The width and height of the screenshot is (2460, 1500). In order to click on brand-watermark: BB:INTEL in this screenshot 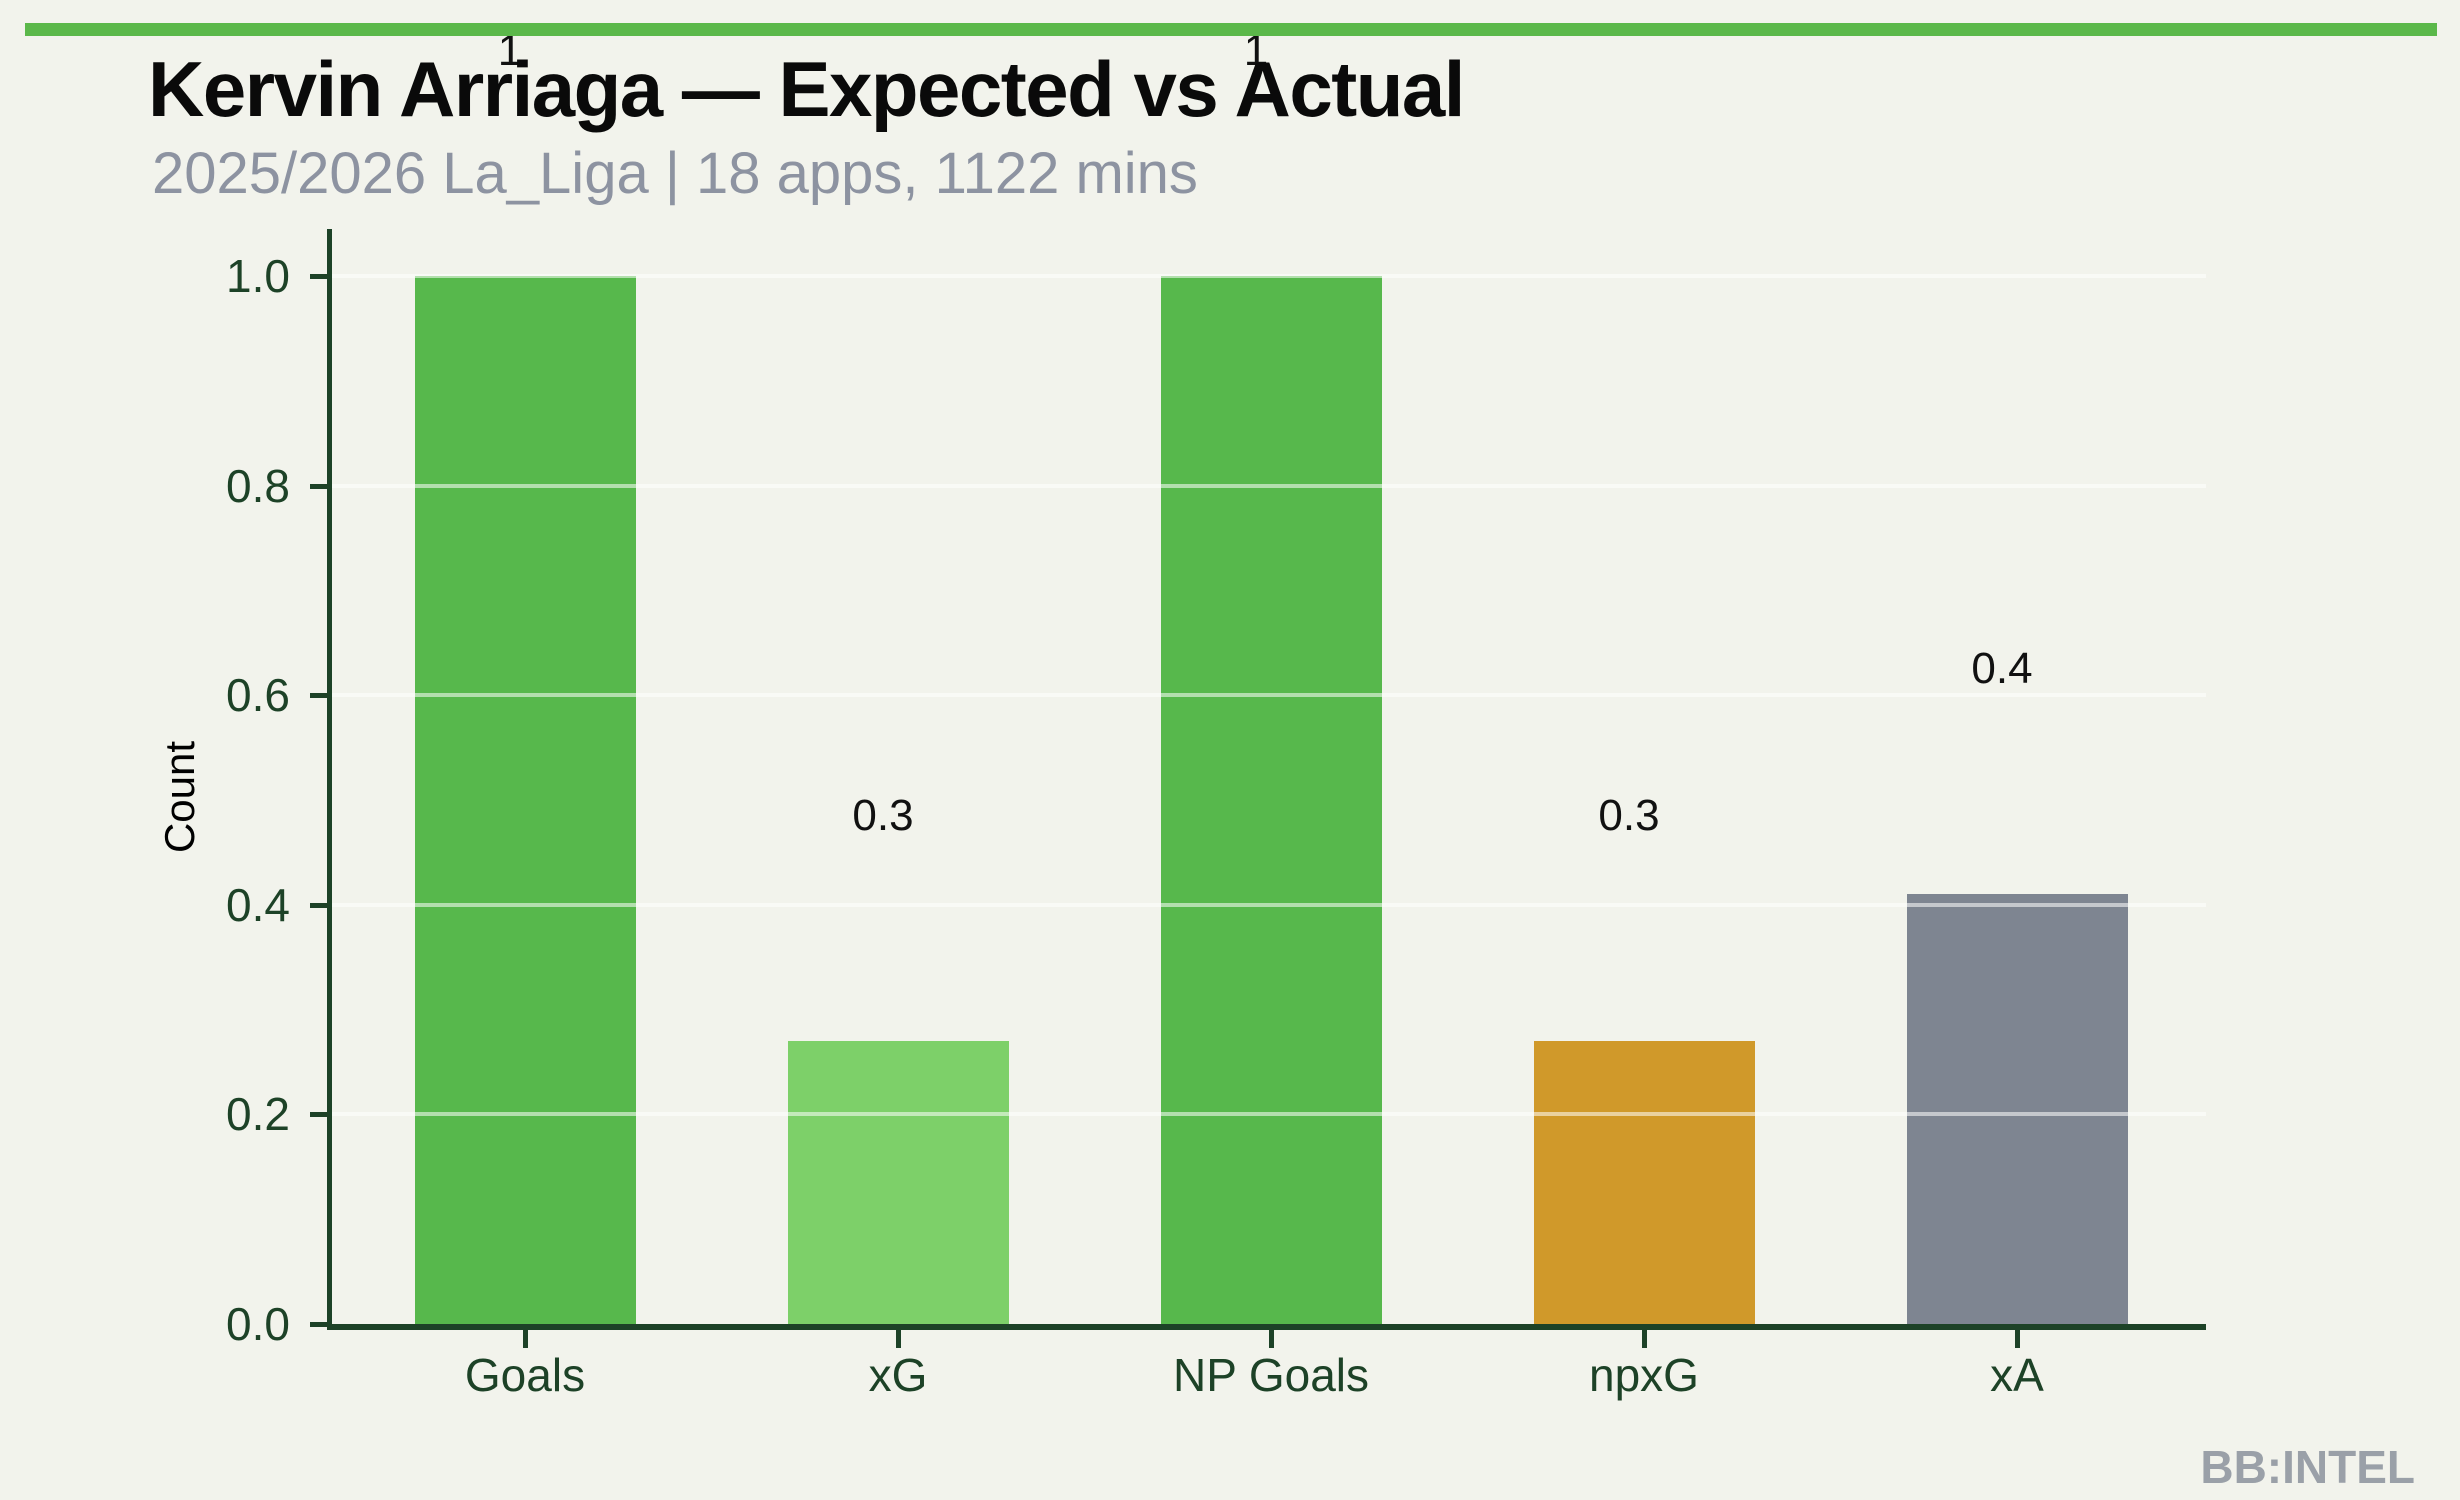, I will do `click(2307, 1467)`.